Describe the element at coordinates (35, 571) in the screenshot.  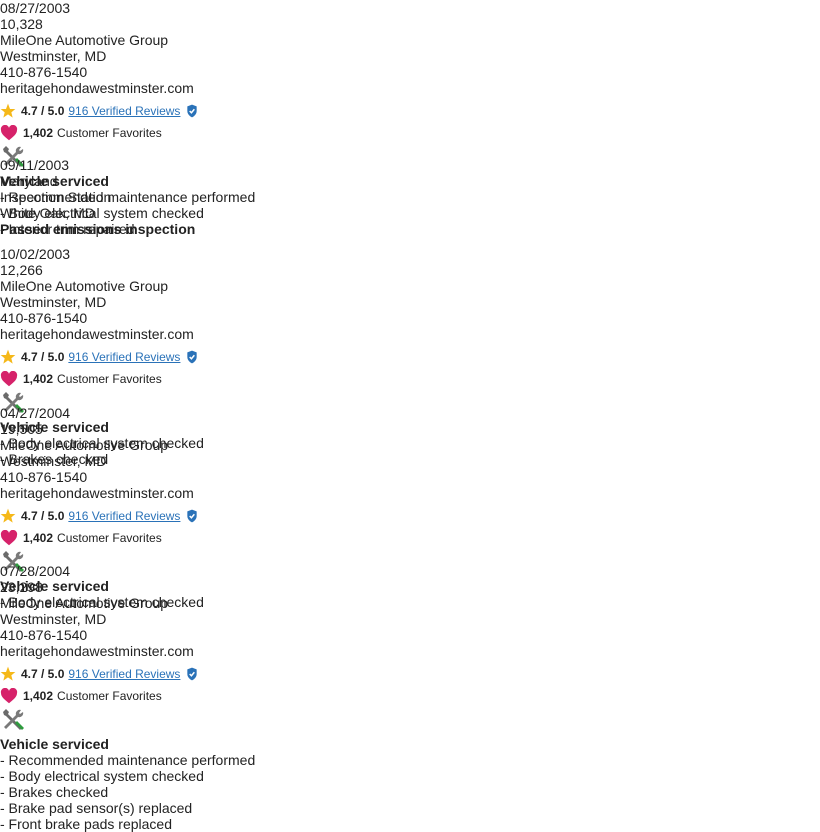
I see `date: 07/28/2004` at that location.